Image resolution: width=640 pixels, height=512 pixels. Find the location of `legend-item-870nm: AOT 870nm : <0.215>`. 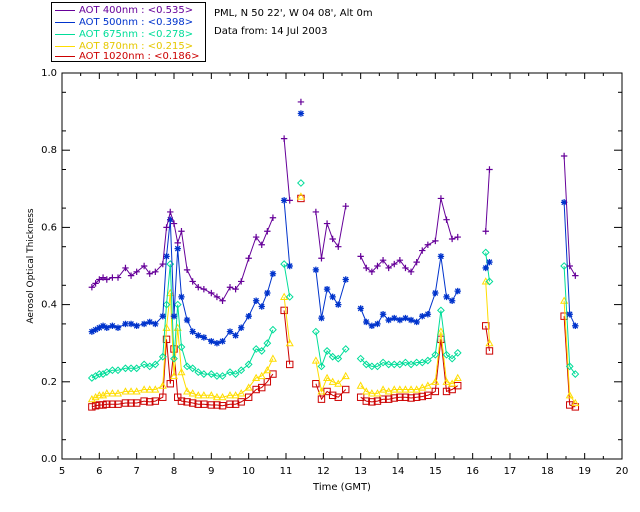

legend-item-870nm: AOT 870nm : <0.215> is located at coordinates (124, 47).